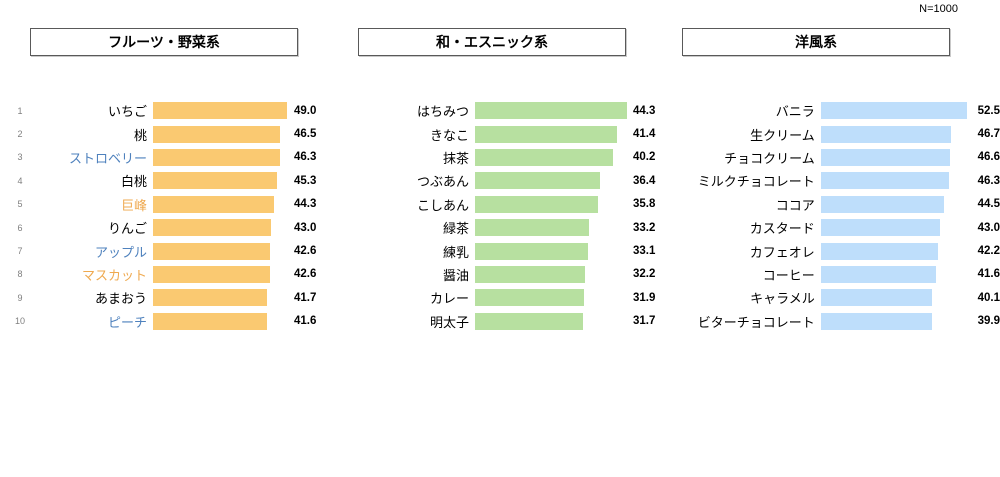 The image size is (1000, 477). What do you see at coordinates (133, 205) in the screenshot?
I see `category-label: 巨峰` at bounding box center [133, 205].